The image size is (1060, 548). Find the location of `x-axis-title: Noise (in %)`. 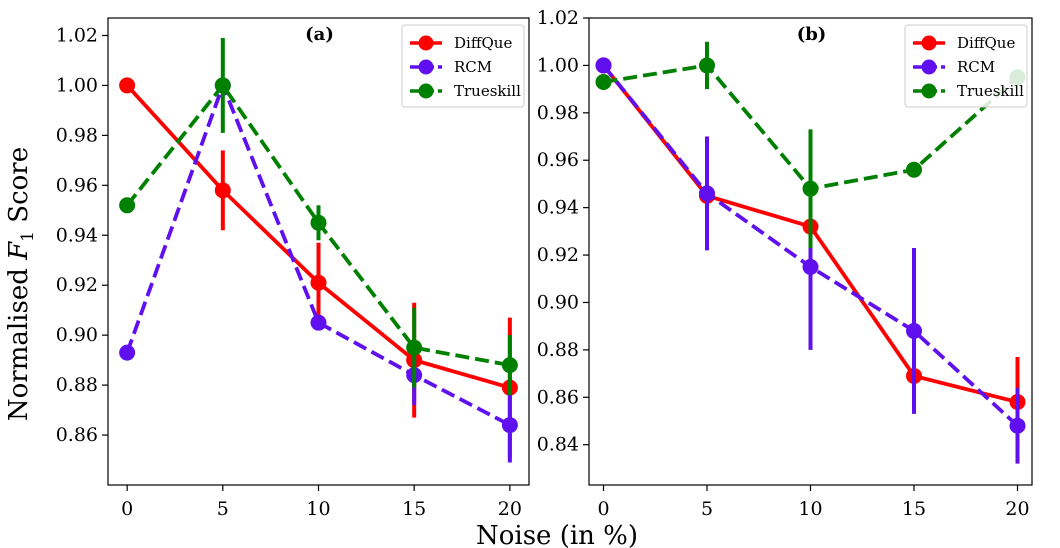

x-axis-title: Noise (in %) is located at coordinates (557, 534).